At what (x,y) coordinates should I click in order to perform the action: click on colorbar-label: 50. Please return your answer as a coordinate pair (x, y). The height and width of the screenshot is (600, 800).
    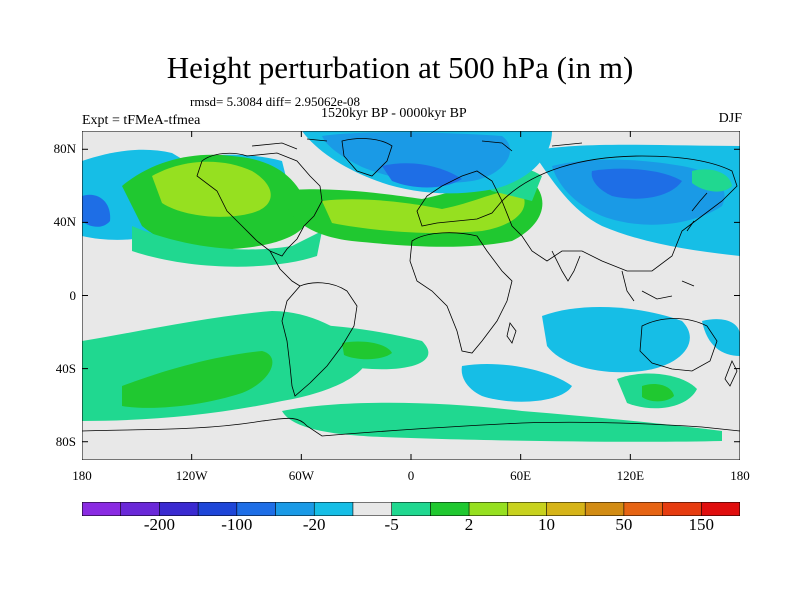
    Looking at the image, I should click on (624, 524).